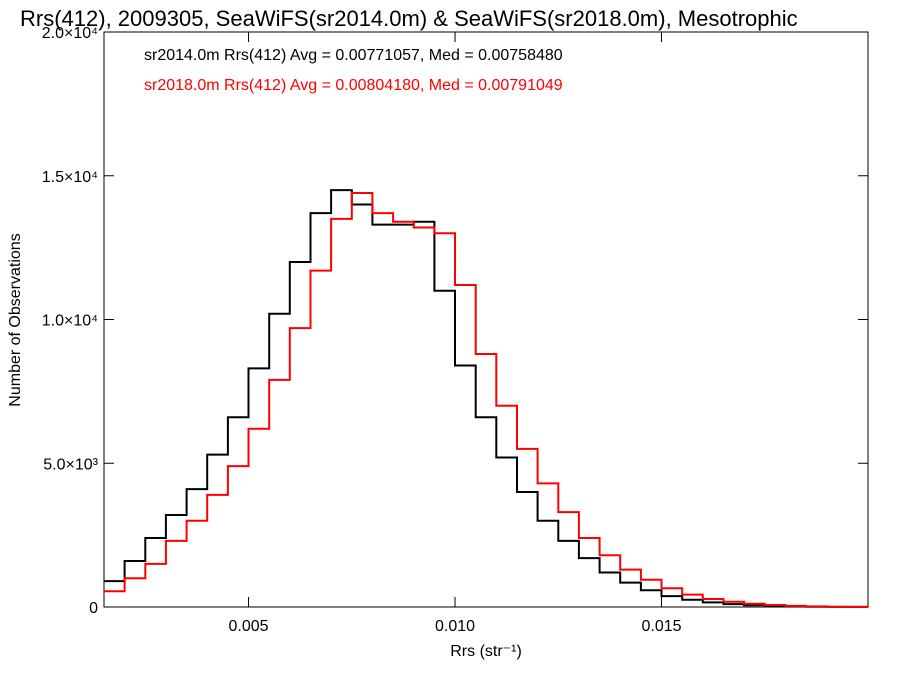  I want to click on y-tick-label: 2.0×10⁴, so click(70, 33).